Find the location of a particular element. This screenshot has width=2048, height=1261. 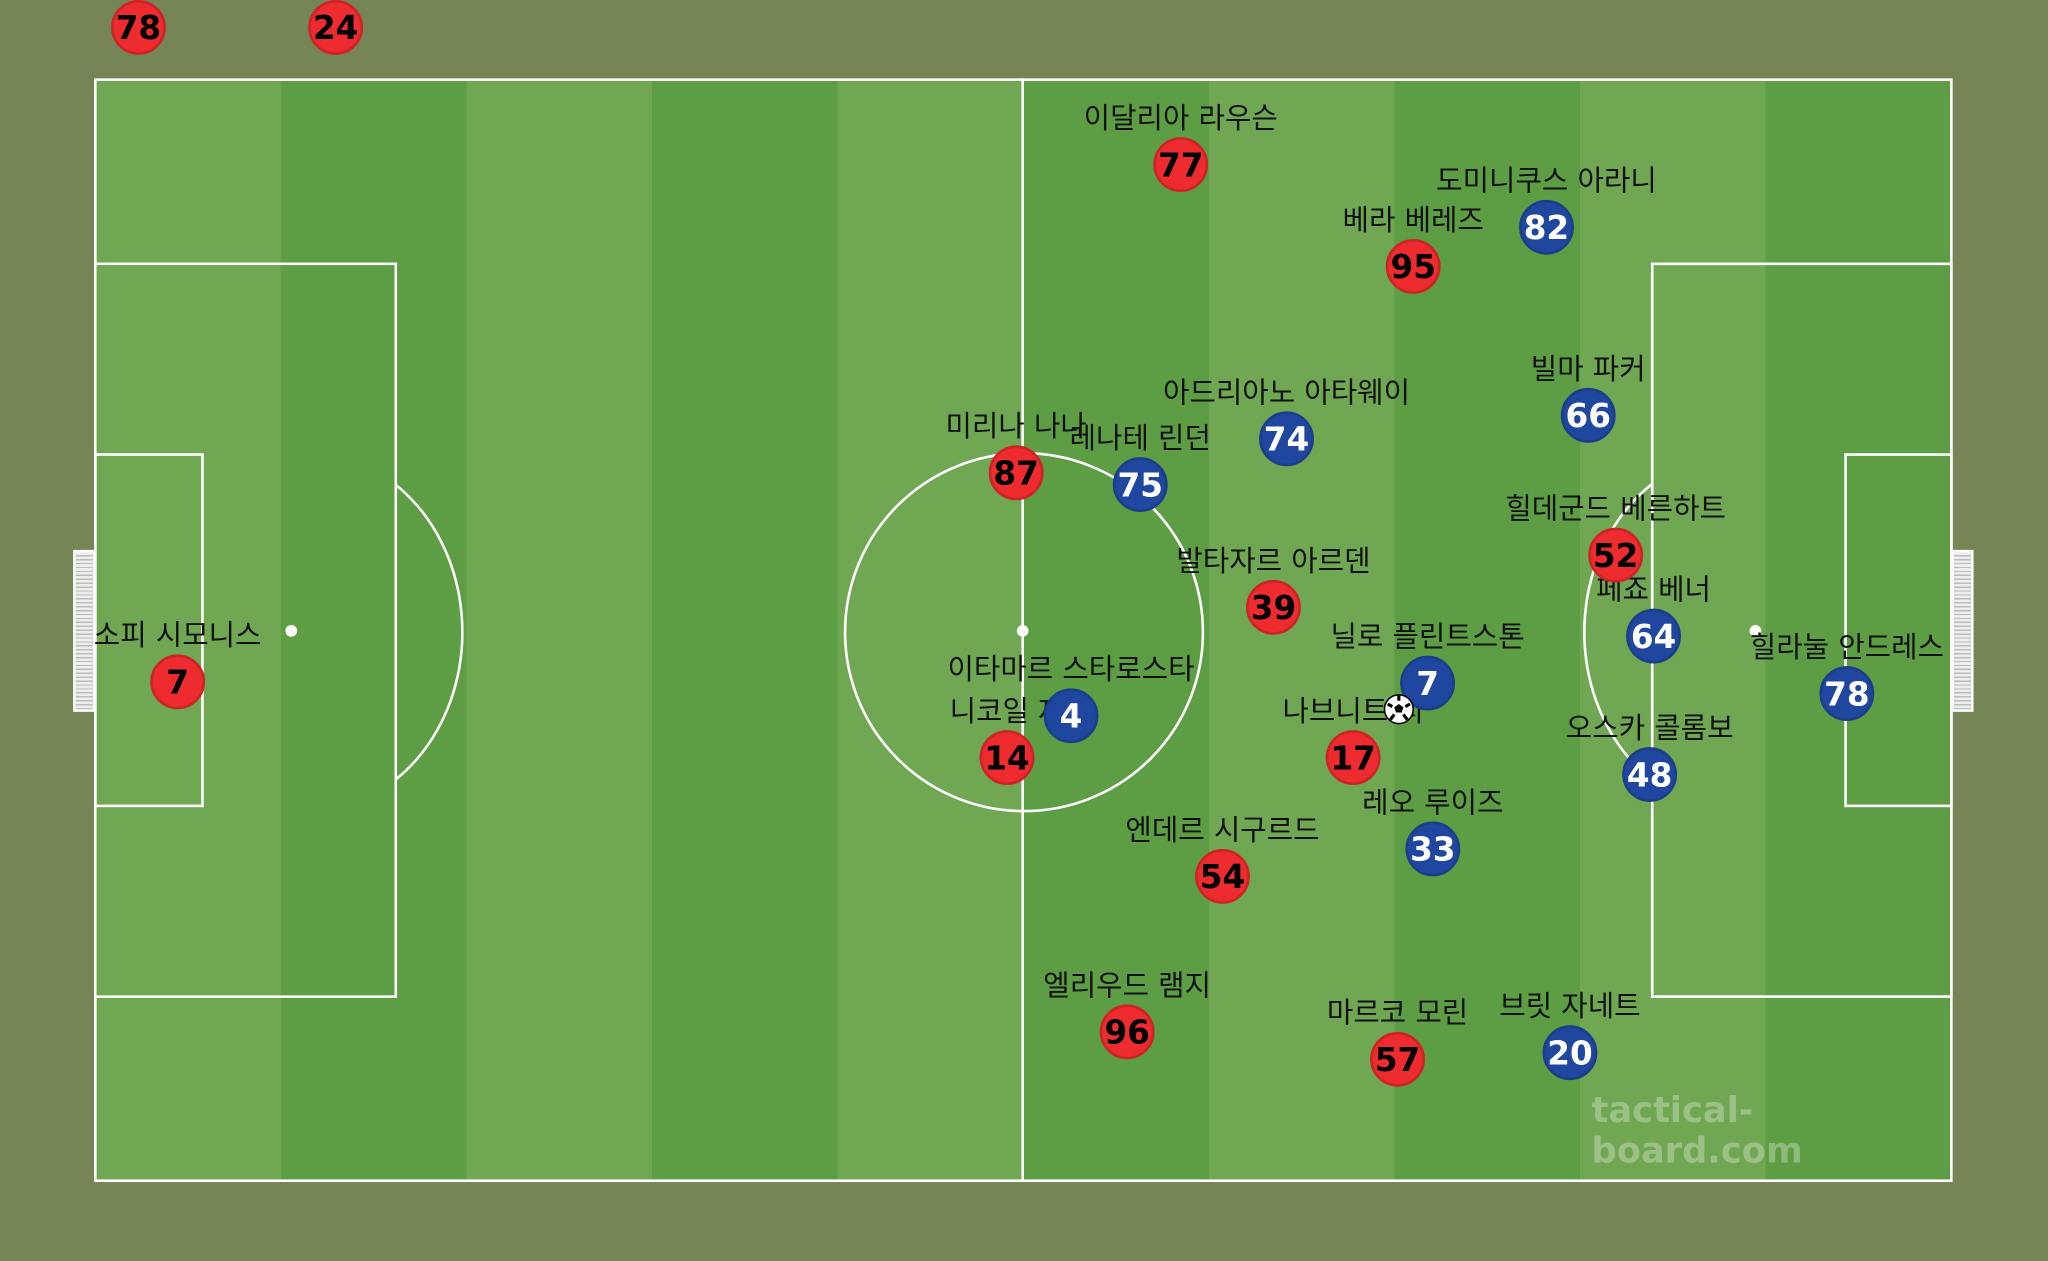

player-token: 52 is located at coordinates (1616, 555).